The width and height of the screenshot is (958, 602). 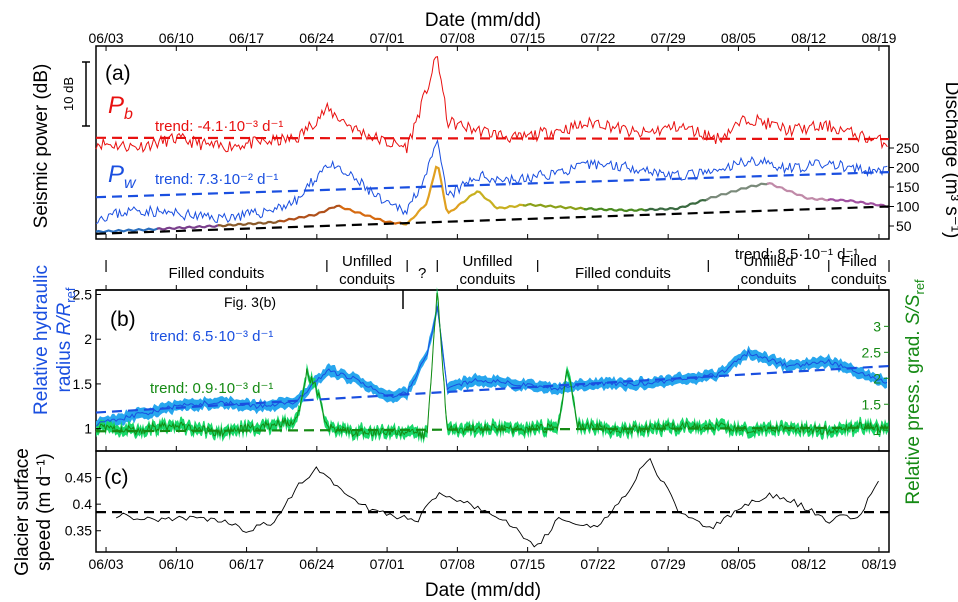 I want to click on s-tick-label: 3, so click(x=877, y=326).